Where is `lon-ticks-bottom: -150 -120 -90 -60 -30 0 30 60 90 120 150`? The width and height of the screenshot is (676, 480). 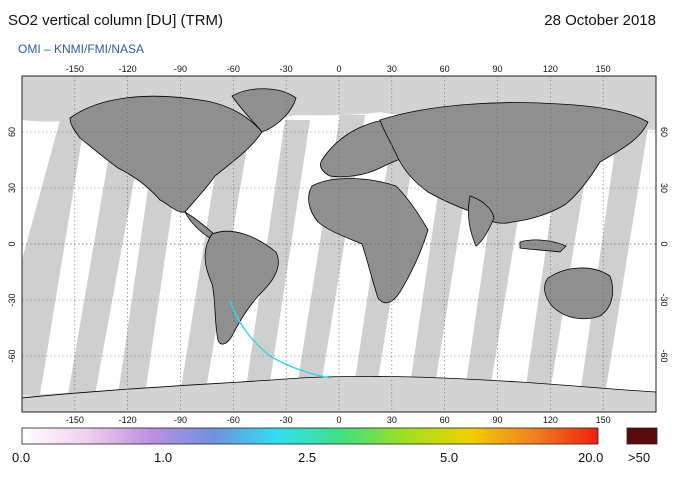 lon-ticks-bottom: -150 -120 -90 -60 -30 0 30 60 90 120 150 is located at coordinates (338, 420).